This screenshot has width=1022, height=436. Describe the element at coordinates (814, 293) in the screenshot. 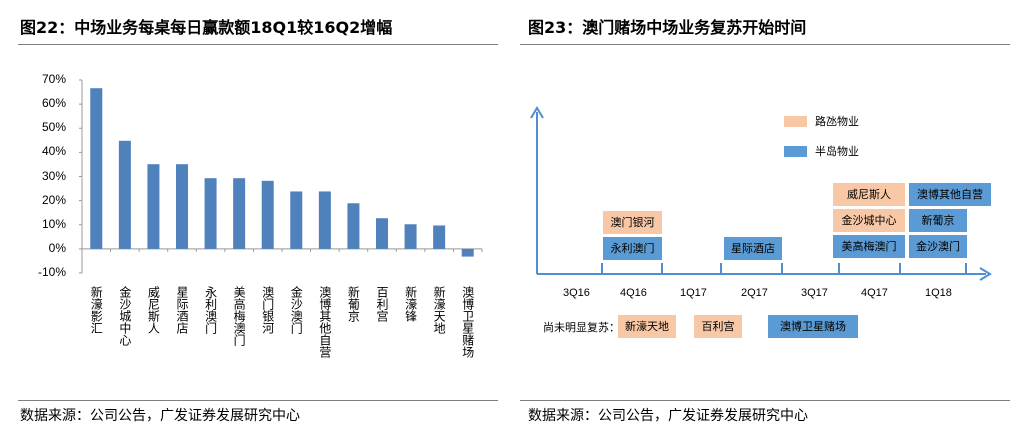

I see `quarter-label: 3Q17` at that location.